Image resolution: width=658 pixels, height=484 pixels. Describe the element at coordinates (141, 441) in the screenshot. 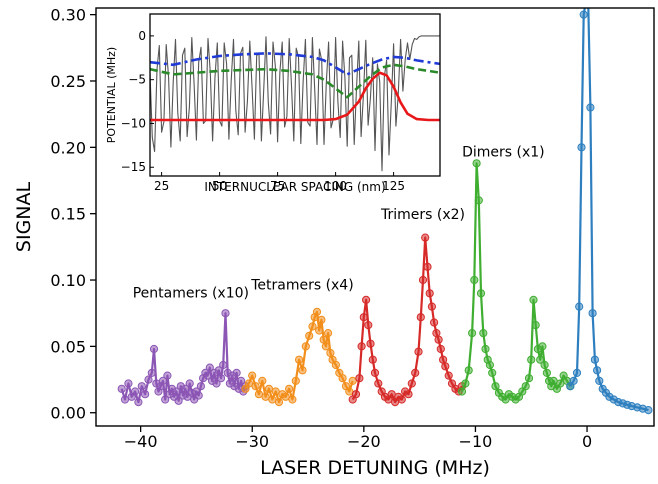

I see `x-tick-label: −40` at that location.